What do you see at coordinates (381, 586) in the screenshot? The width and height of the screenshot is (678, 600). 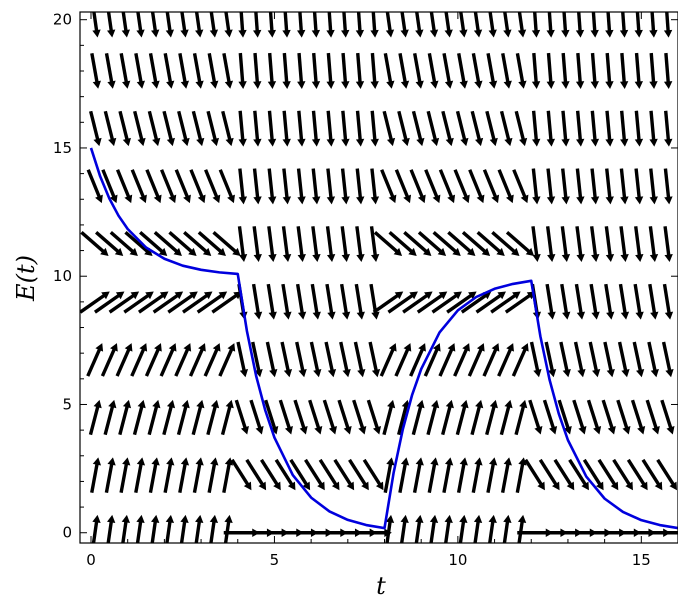 I see `x-axis-label: t` at bounding box center [381, 586].